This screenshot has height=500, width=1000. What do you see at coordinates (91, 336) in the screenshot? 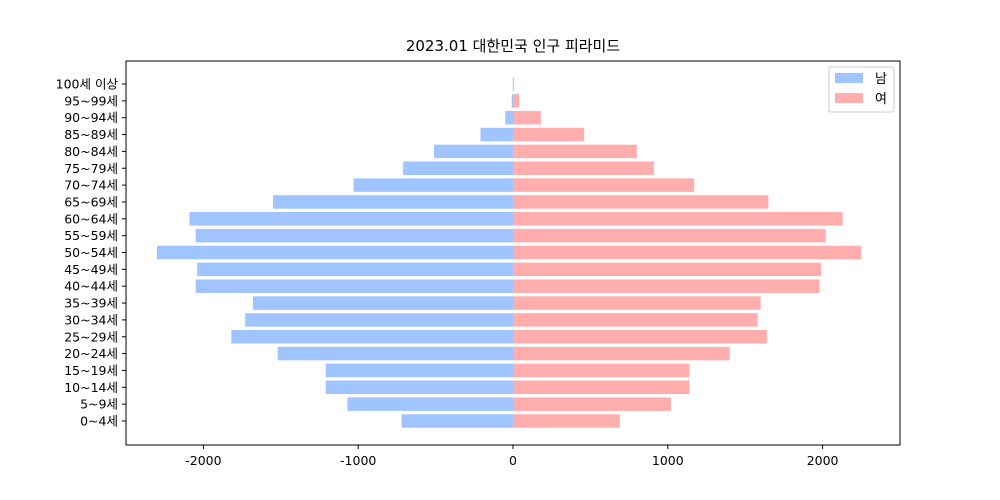
I see `y-tick-label-5: 25~29세` at bounding box center [91, 336].